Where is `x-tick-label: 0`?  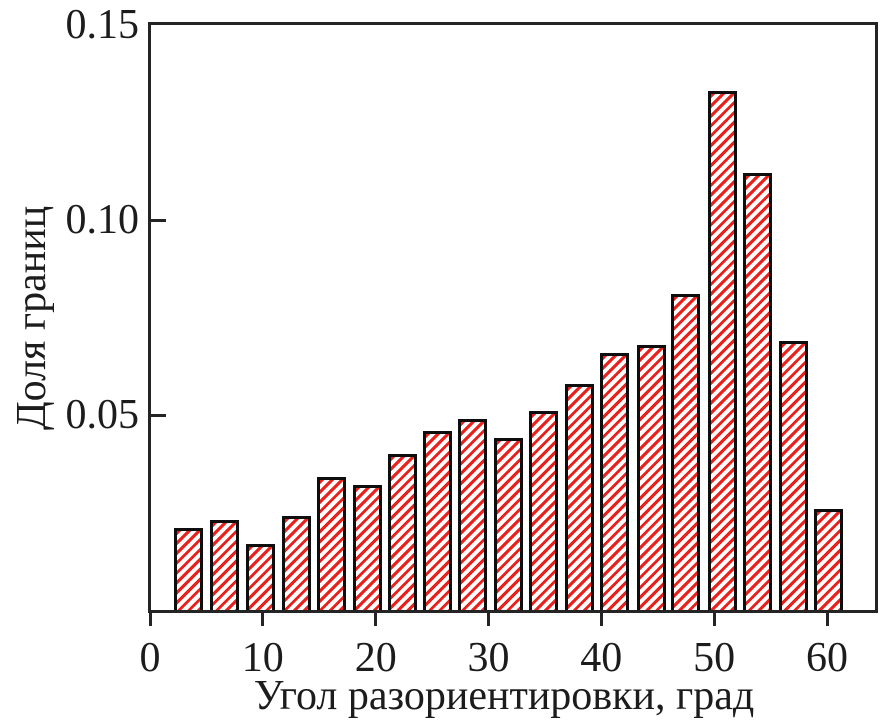
x-tick-label: 0 is located at coordinates (150, 658).